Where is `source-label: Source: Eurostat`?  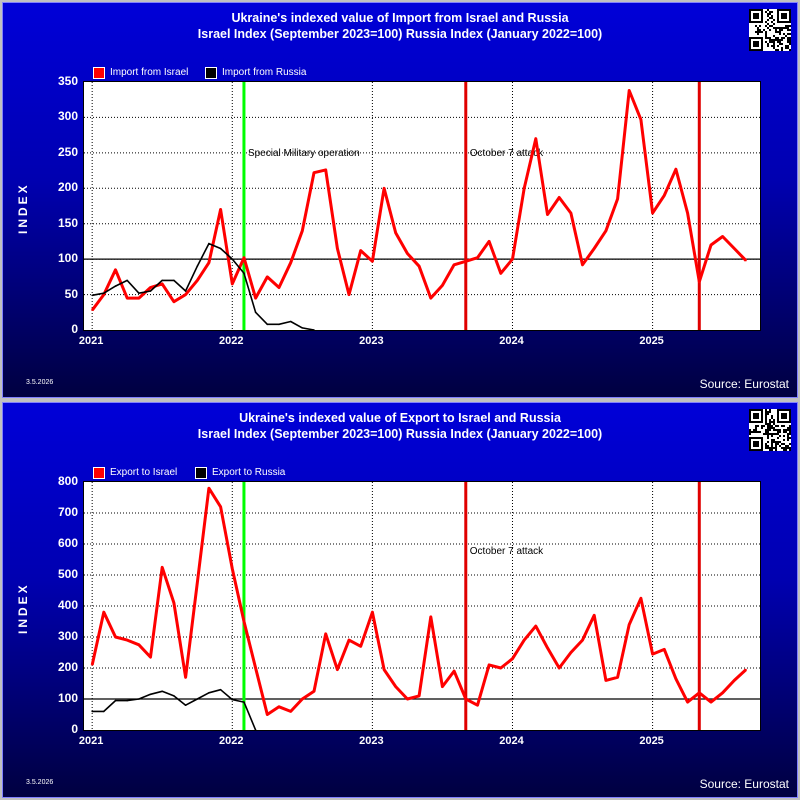
source-label: Source: Eurostat is located at coordinates (744, 784).